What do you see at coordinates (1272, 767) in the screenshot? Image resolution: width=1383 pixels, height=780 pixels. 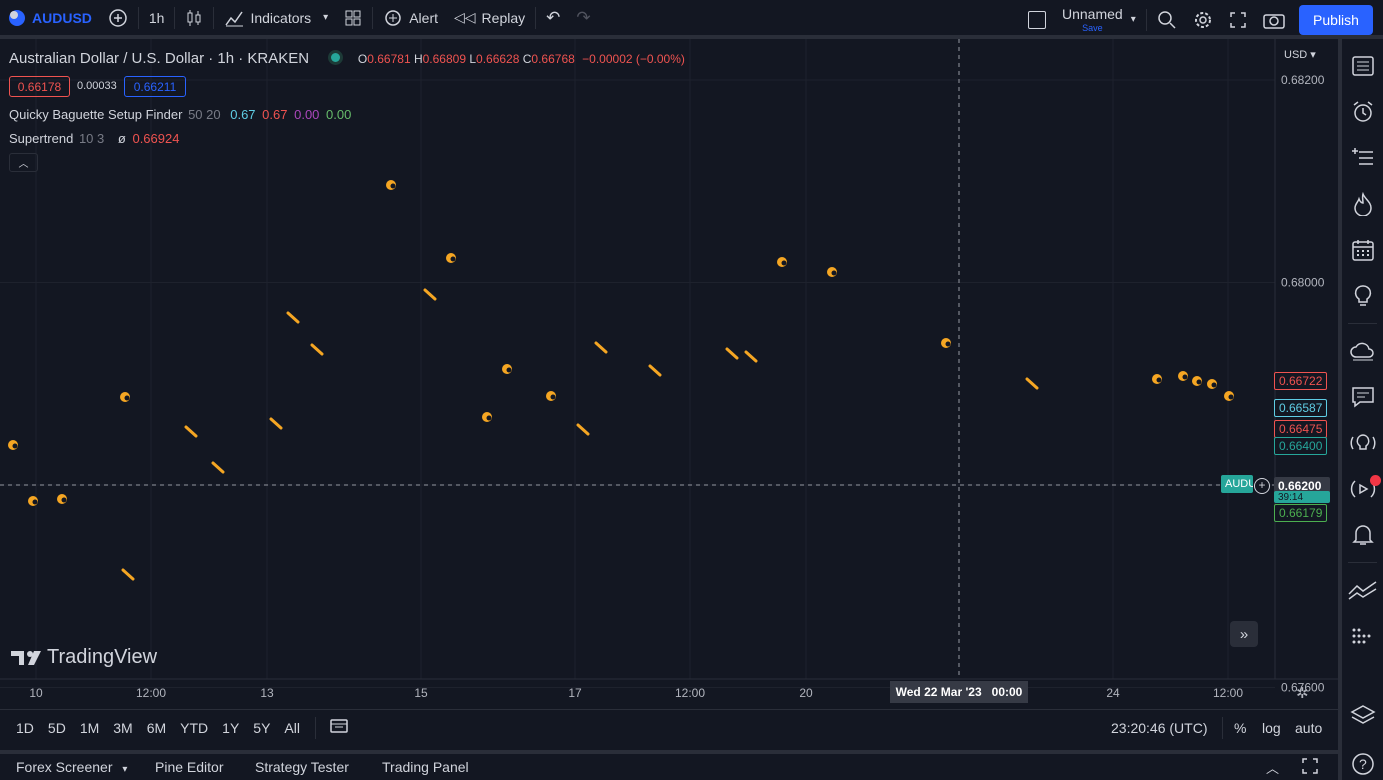 I see `collapse-panel-button: ︿` at bounding box center [1272, 767].